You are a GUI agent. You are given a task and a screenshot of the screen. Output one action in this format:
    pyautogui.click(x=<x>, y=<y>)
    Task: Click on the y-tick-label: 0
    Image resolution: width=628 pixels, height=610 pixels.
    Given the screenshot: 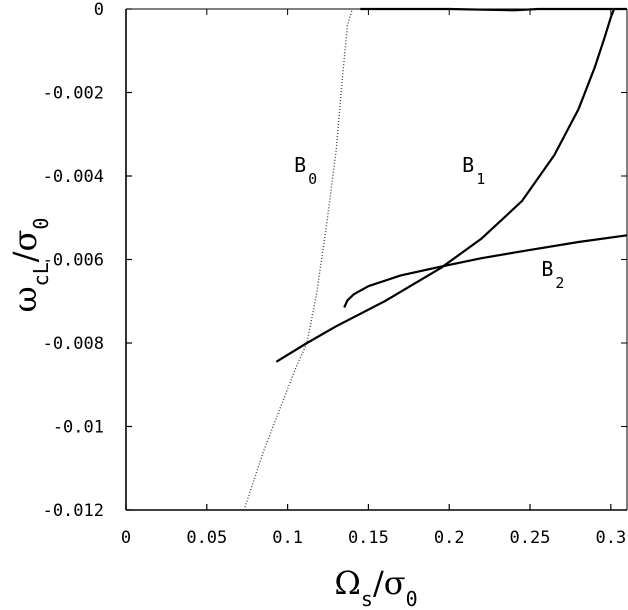 What is the action you would take?
    pyautogui.click(x=99, y=10)
    